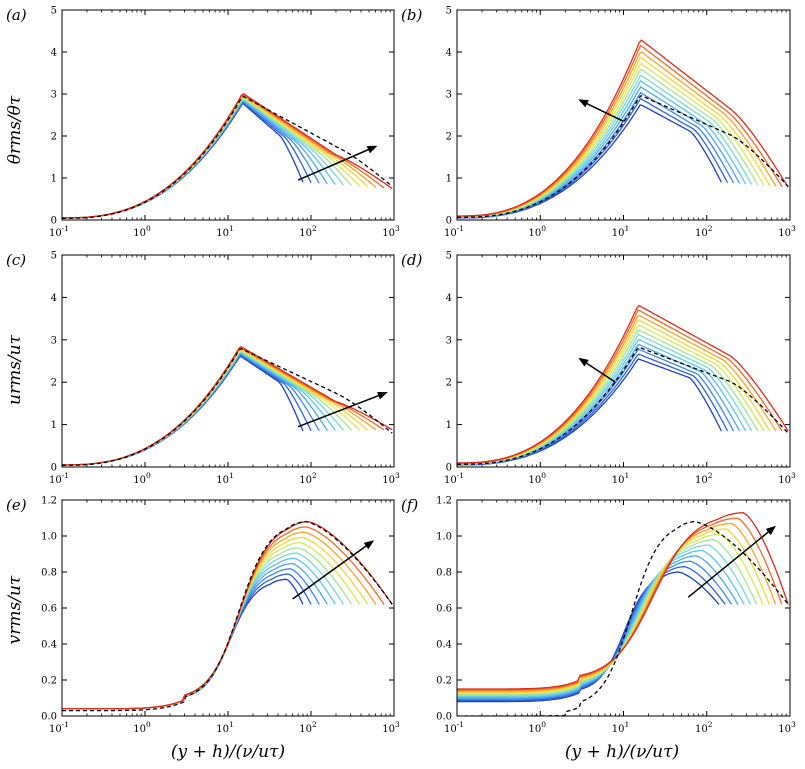 The image size is (805, 769). Describe the element at coordinates (49, 645) in the screenshot. I see `y-tick-label: 0.4` at that location.